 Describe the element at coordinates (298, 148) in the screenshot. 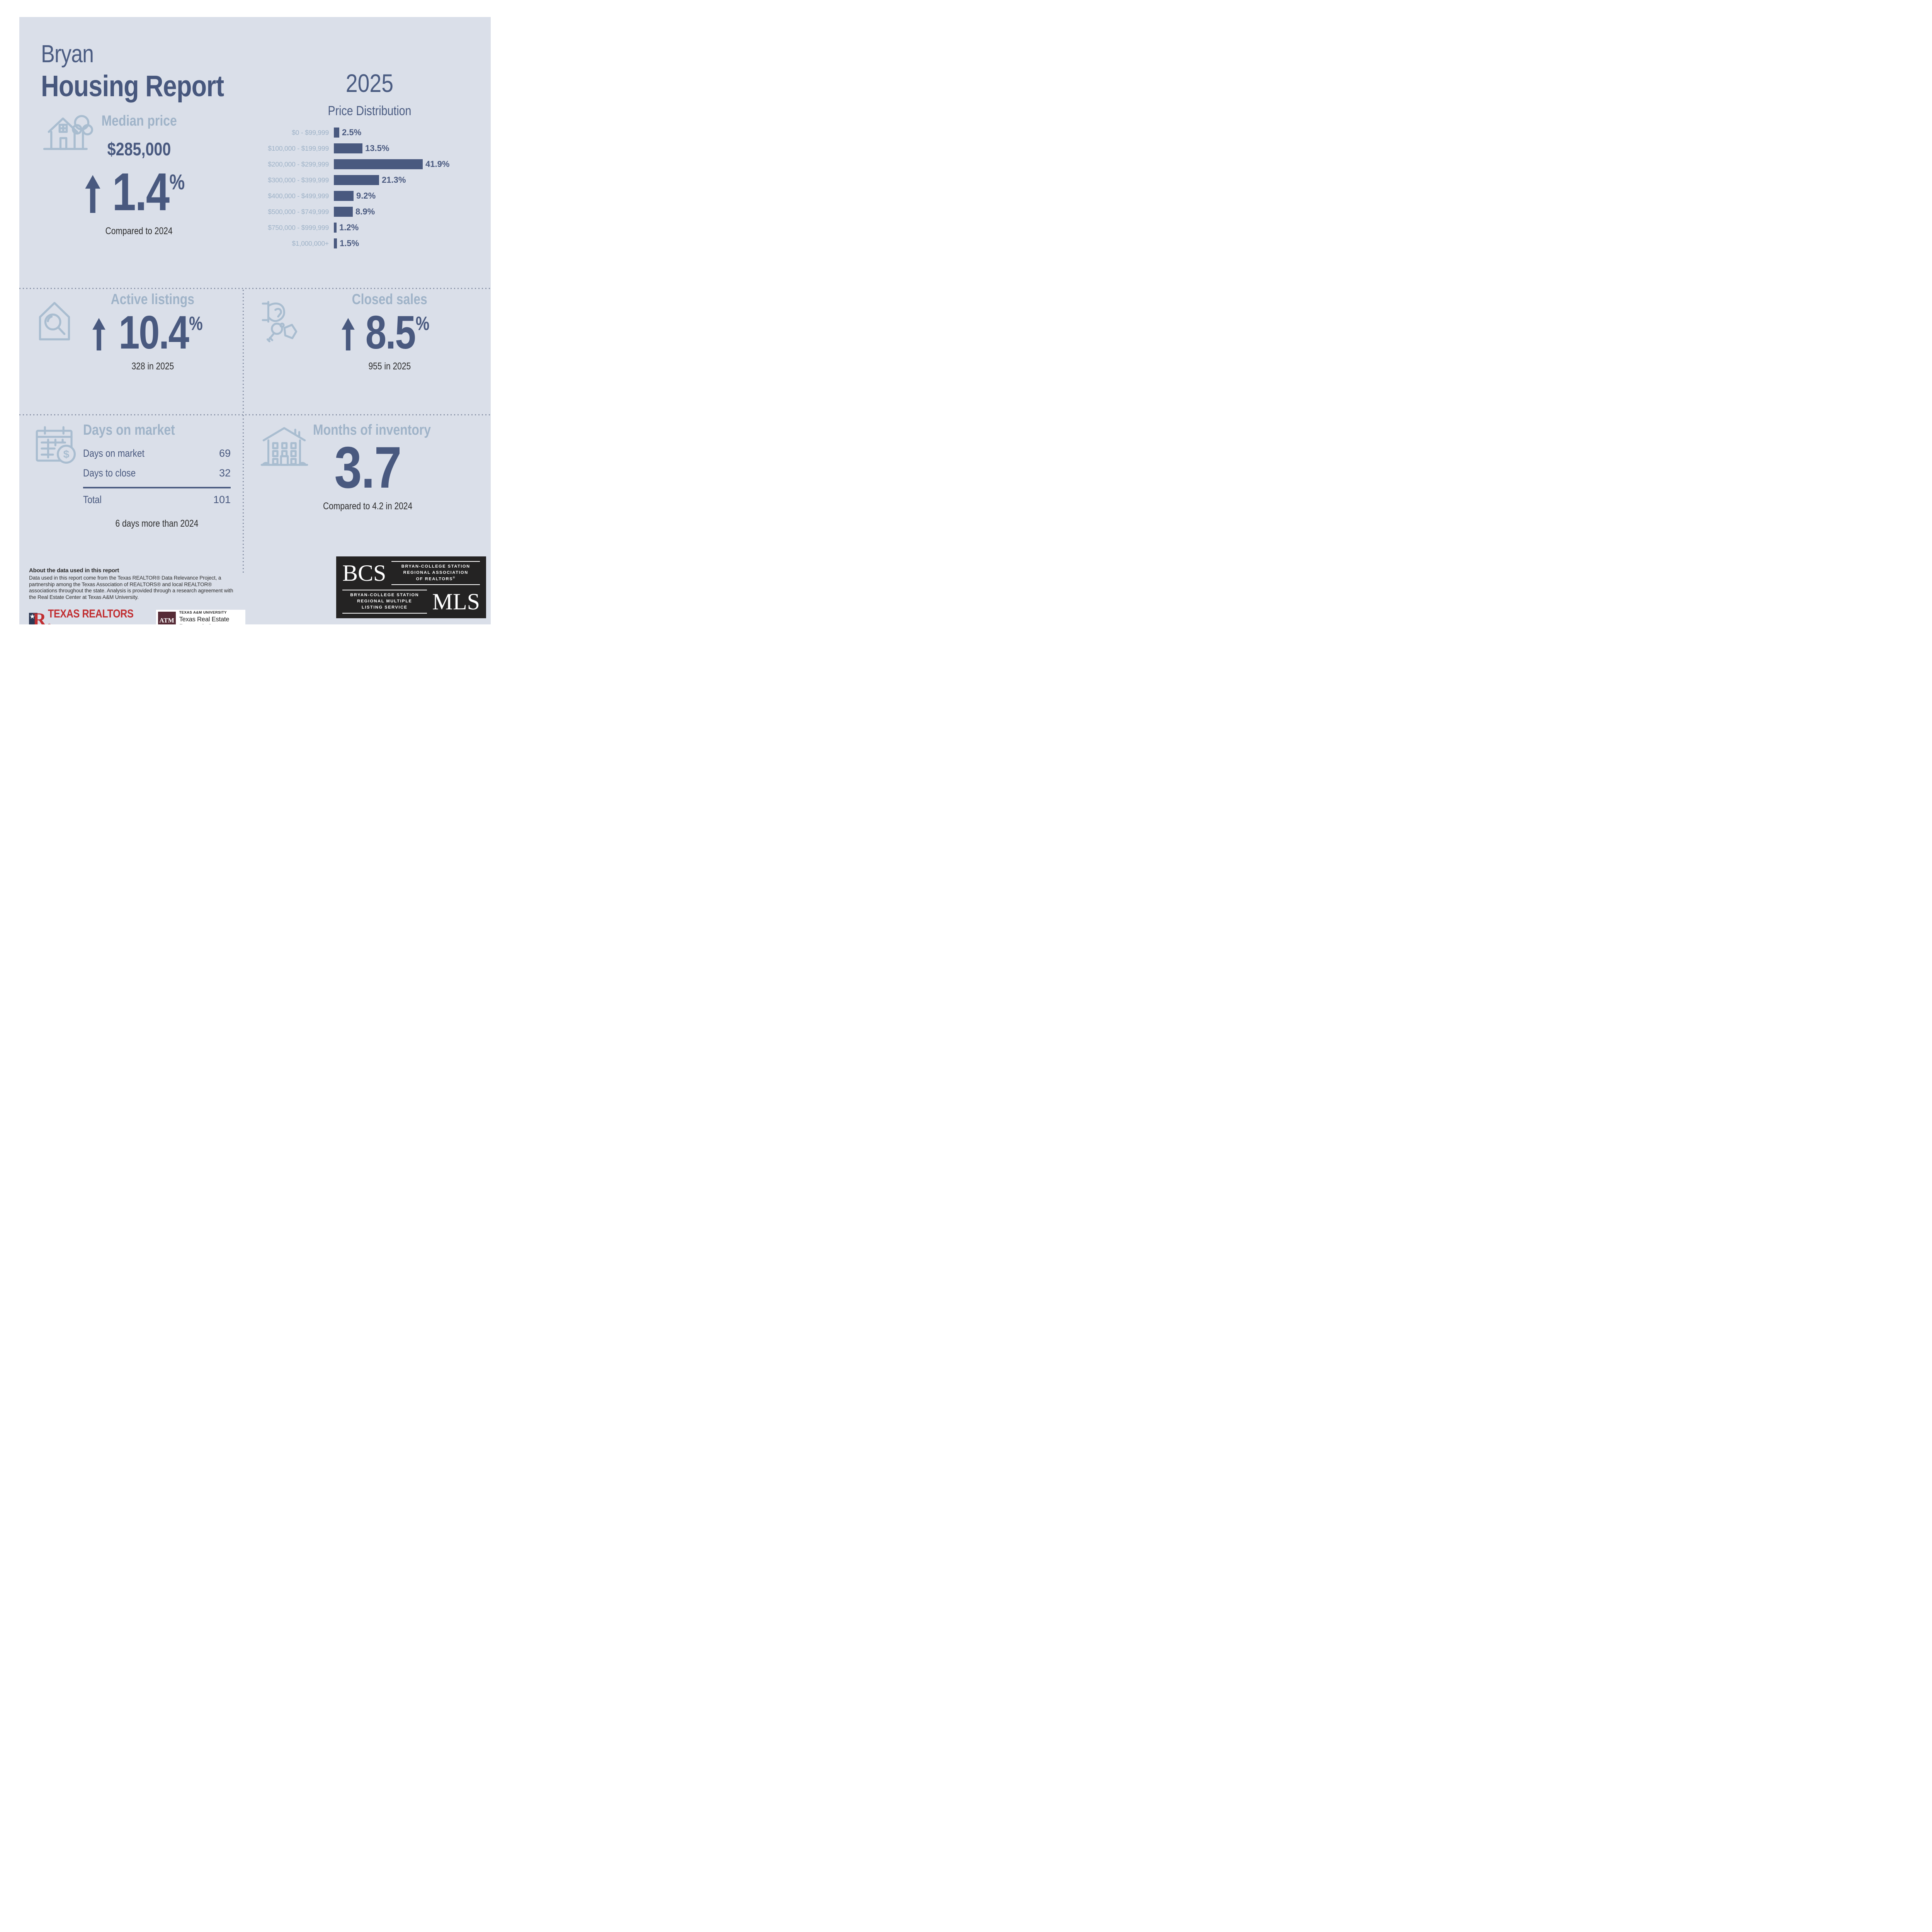

I see `price-range-label: $100,000 - $199,999` at that location.